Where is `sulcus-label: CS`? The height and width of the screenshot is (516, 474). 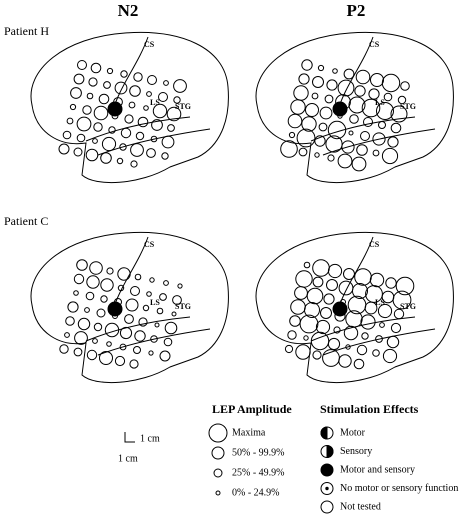
sulcus-label: CS is located at coordinates (149, 244).